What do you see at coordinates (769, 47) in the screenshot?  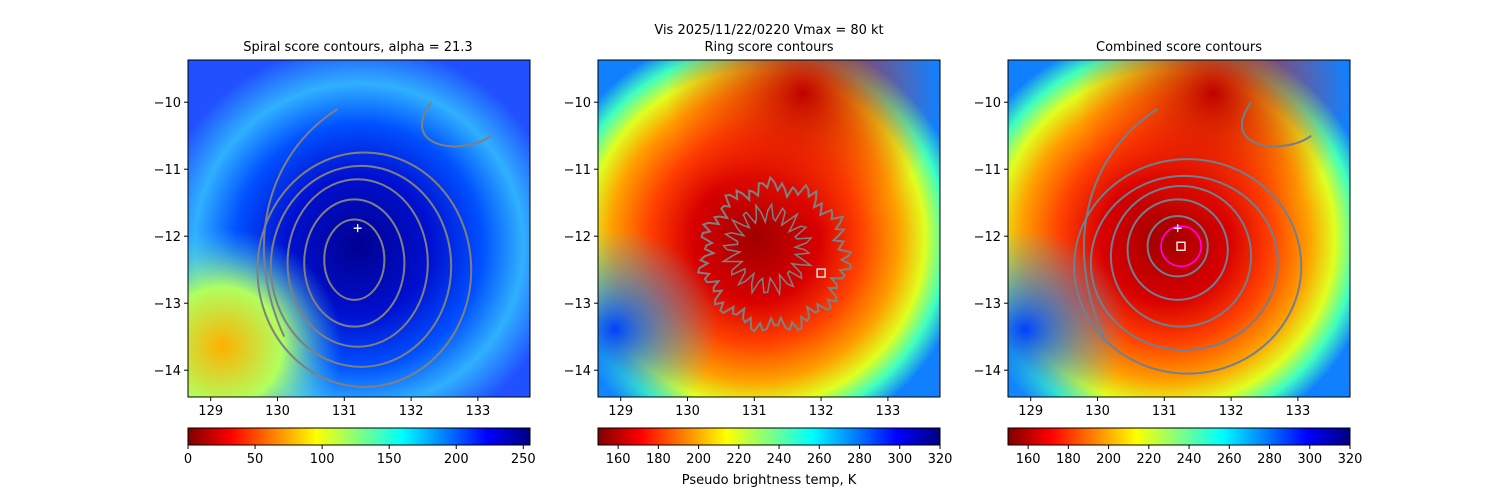 I see `panel-2-title: Ring score contours` at bounding box center [769, 47].